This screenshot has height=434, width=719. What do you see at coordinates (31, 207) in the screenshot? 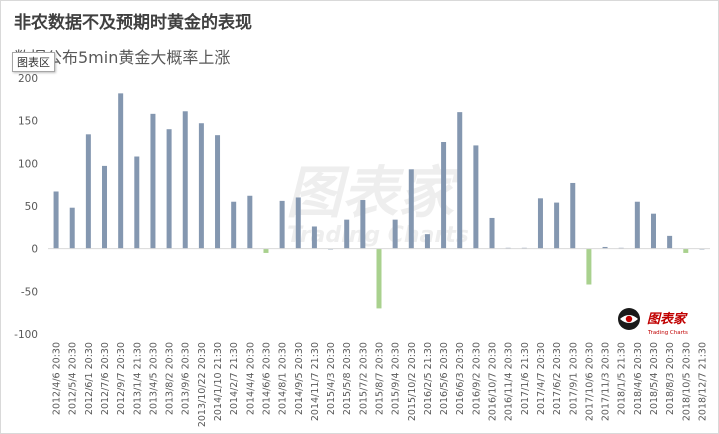
I see `y-tick-label: 50` at bounding box center [31, 207].